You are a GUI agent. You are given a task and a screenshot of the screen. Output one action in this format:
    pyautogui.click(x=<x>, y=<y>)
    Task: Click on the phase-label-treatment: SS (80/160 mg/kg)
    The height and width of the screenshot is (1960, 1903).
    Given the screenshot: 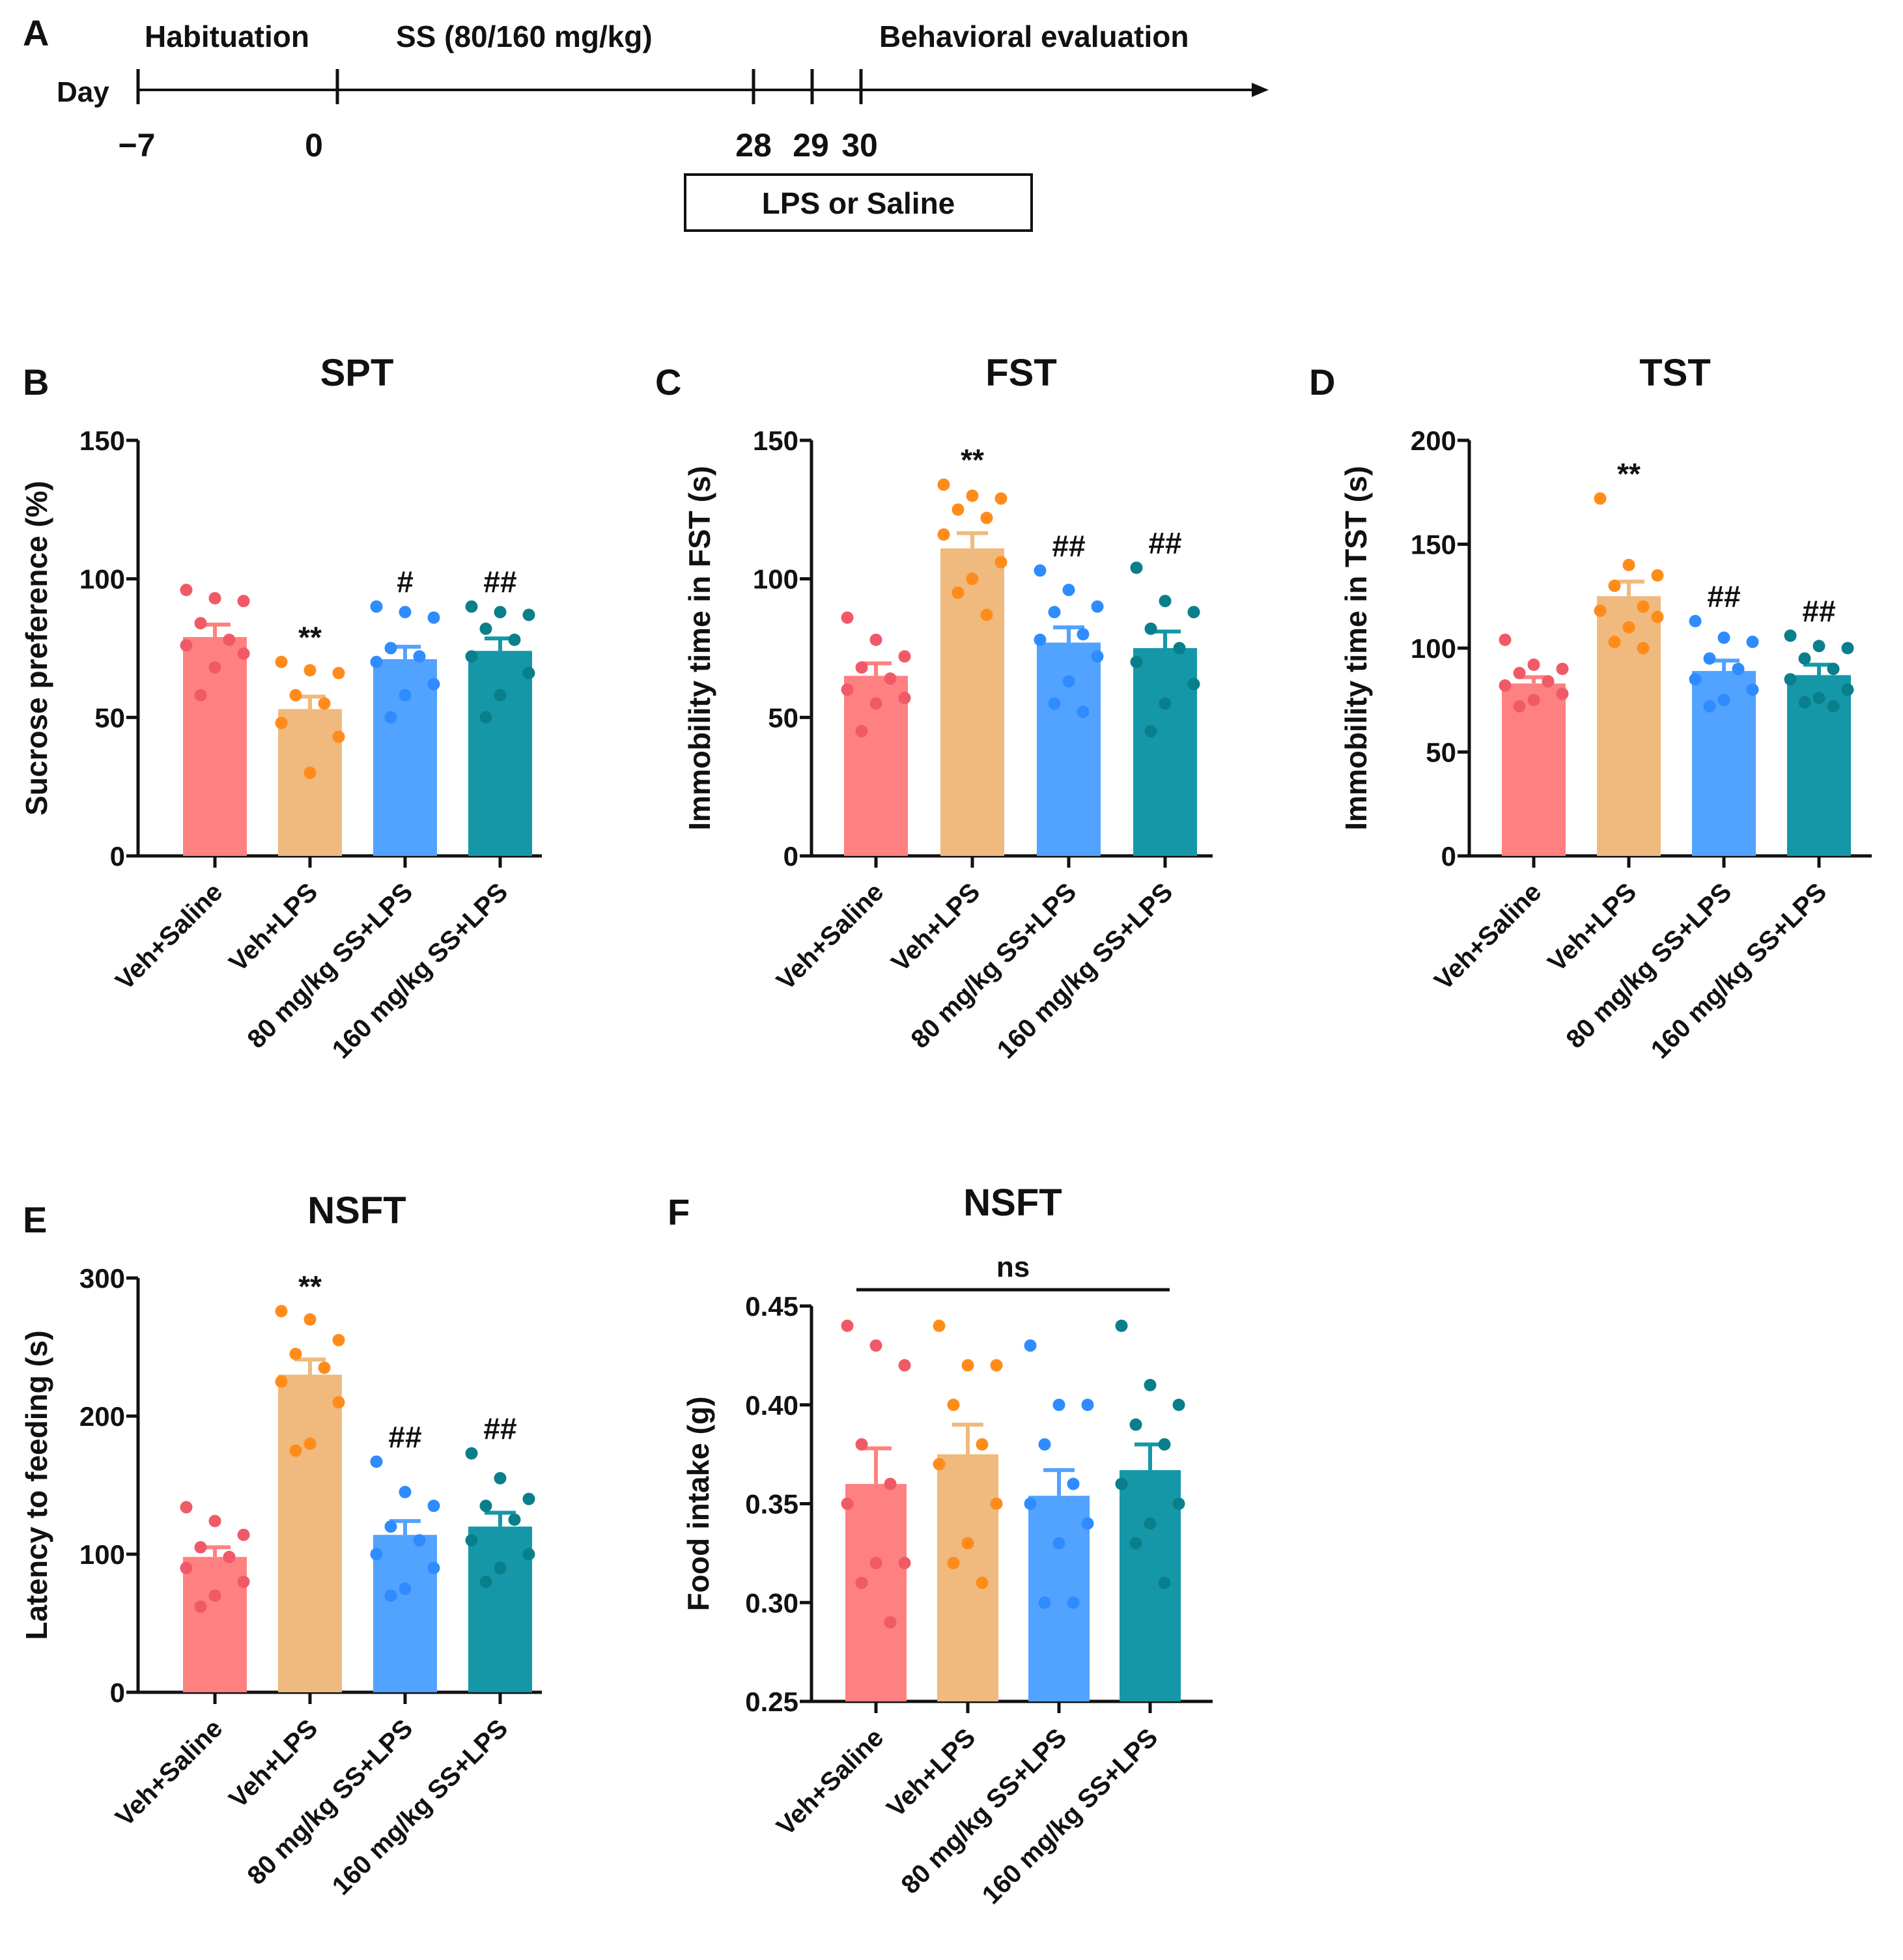 What is the action you would take?
    pyautogui.click(x=524, y=36)
    